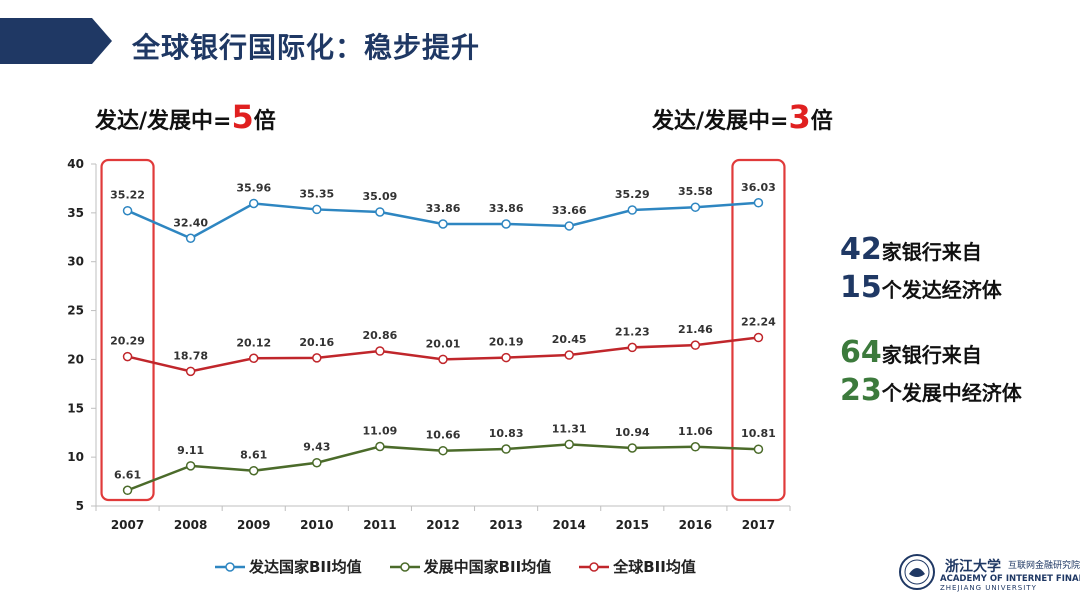 Image resolution: width=1080 pixels, height=605 pixels. Describe the element at coordinates (988, 588) in the screenshot. I see `logo-en-university: ZHEJIANG UNIVERSITY` at that location.